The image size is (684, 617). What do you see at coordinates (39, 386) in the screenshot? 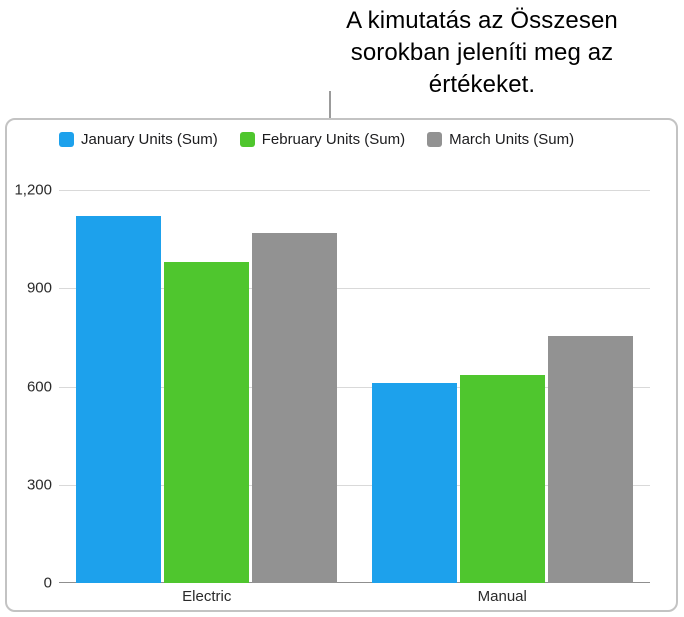
I see `y-tick-label-600: 600` at bounding box center [39, 386].